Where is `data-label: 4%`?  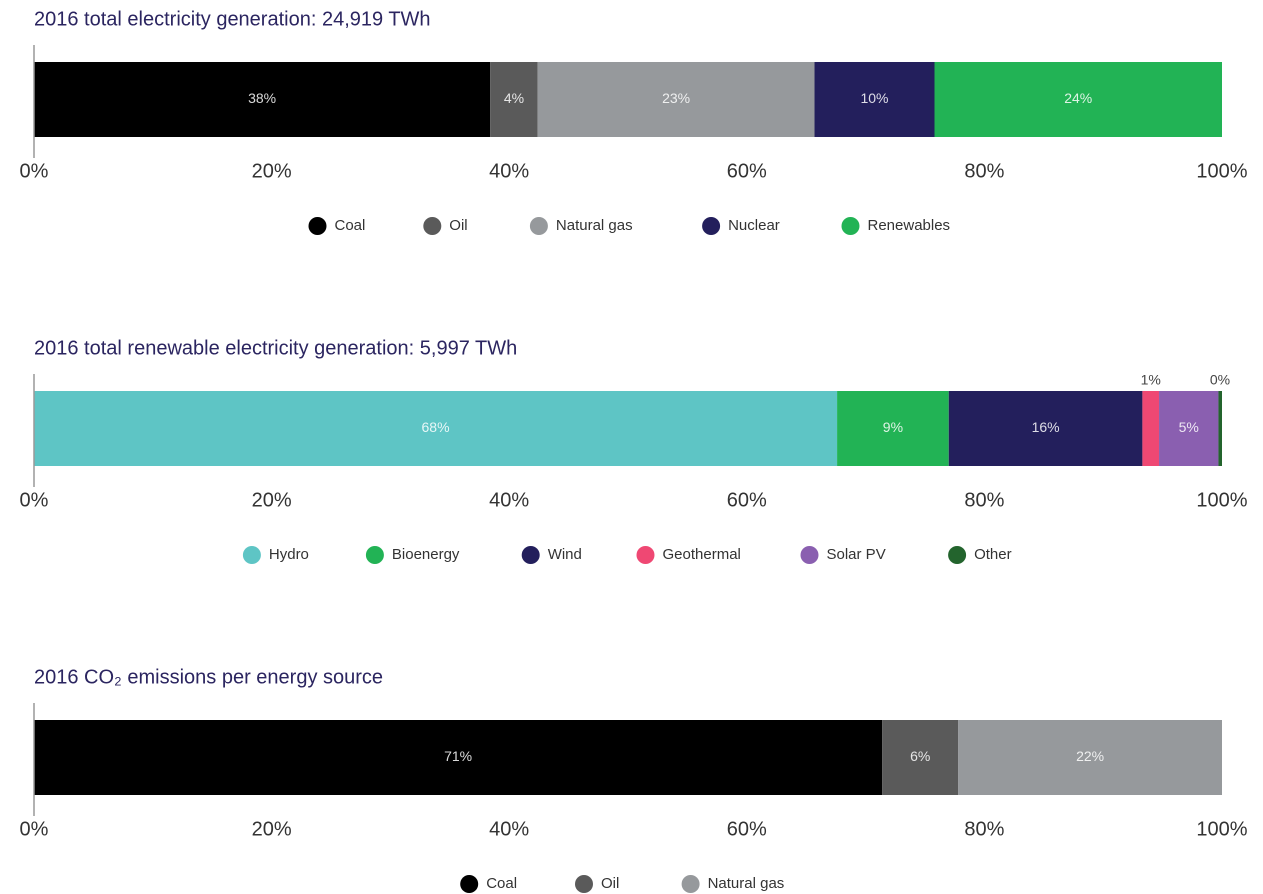 data-label: 4% is located at coordinates (514, 98).